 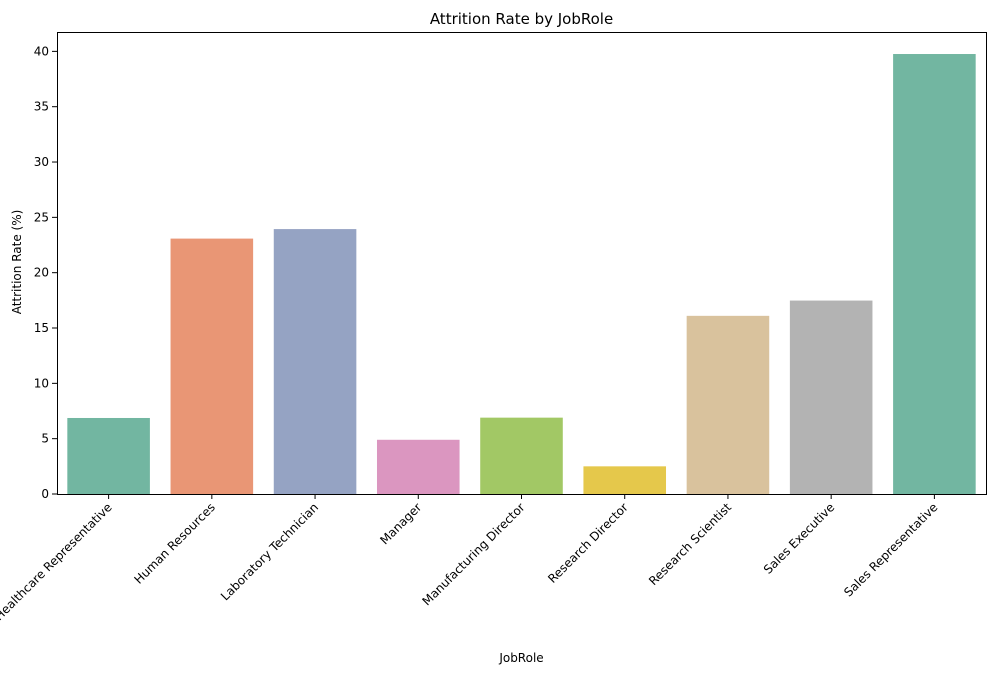 What do you see at coordinates (520, 658) in the screenshot?
I see `x-axis-label: JobRole` at bounding box center [520, 658].